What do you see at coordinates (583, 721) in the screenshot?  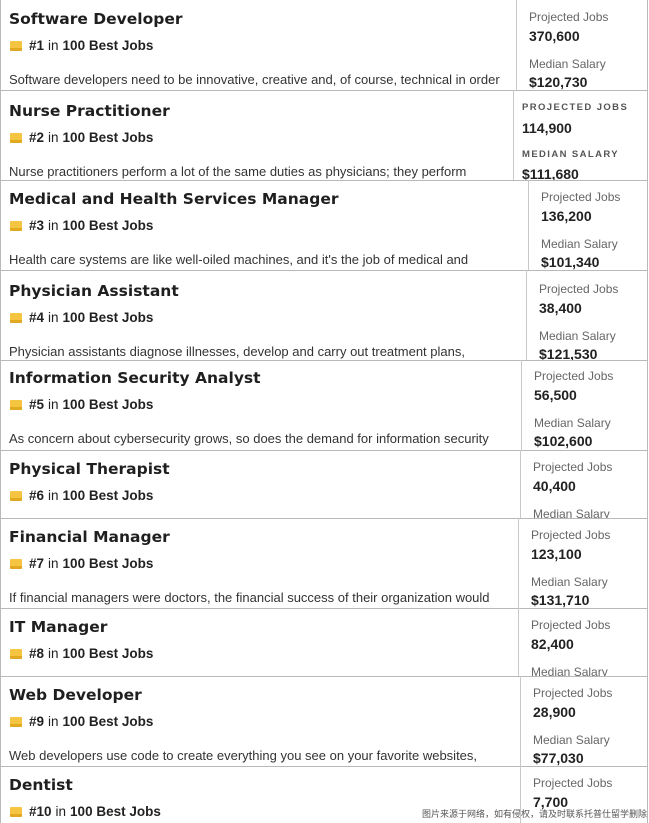 I see `stats-panel: Projected Jobs 28,900 Median Salary $77,030` at bounding box center [583, 721].